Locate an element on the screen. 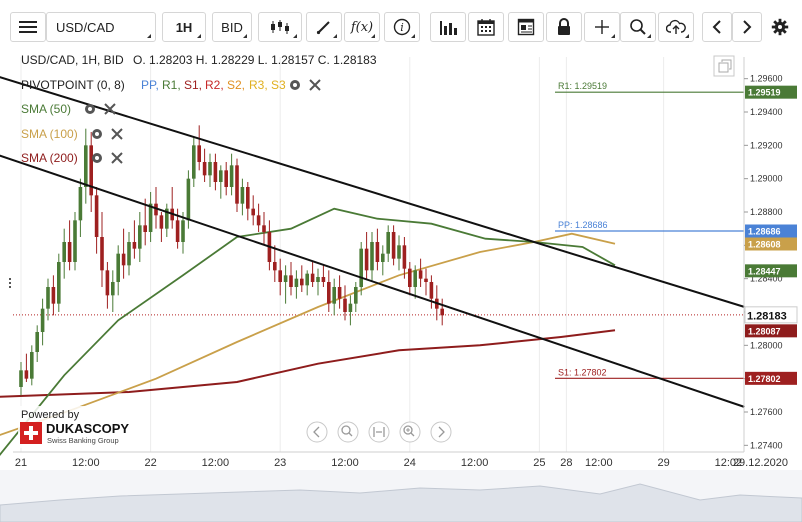 The width and height of the screenshot is (802, 522). timeframe-label: 1H is located at coordinates (184, 27).